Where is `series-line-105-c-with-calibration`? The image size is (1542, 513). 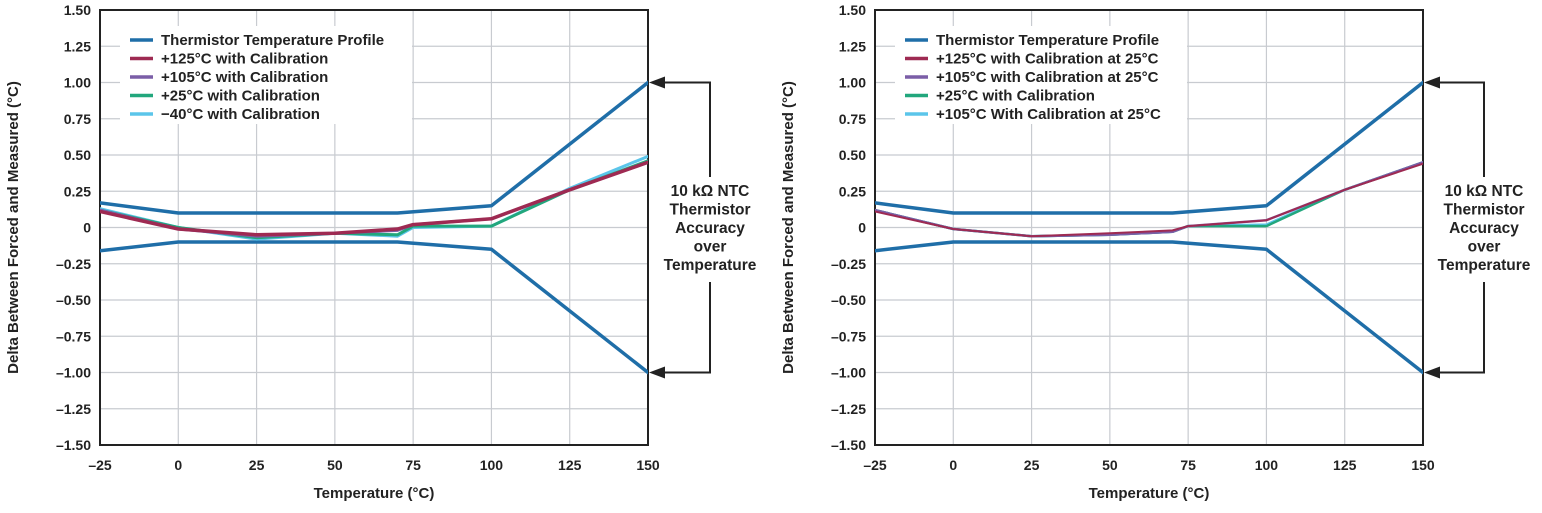 series-line-105-c-with-calibration is located at coordinates (374, 199).